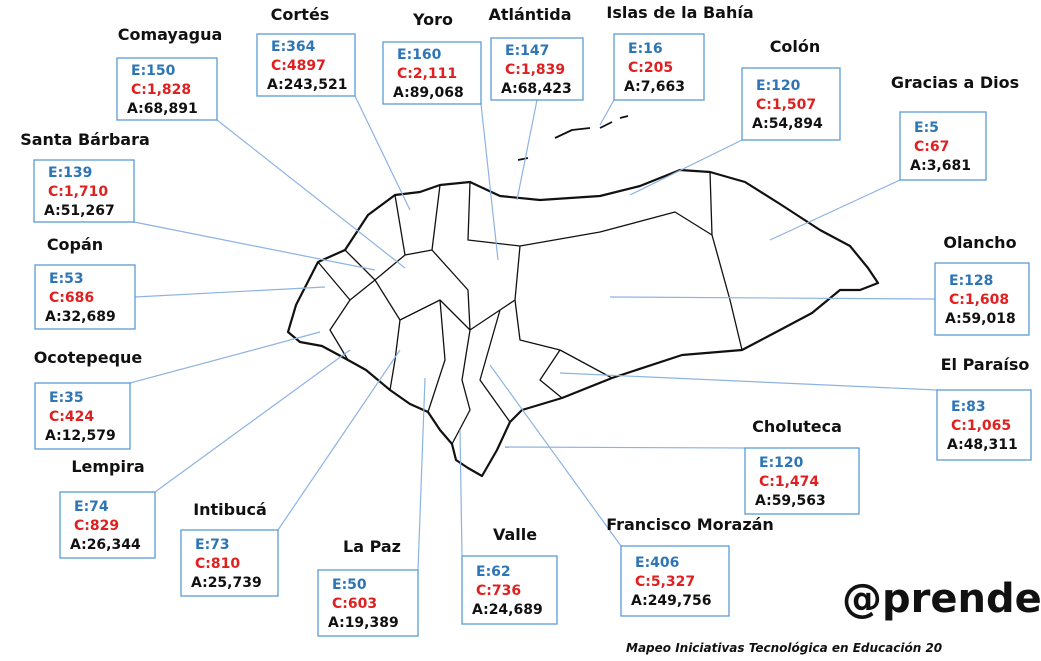 The height and width of the screenshot is (661, 1041). Describe the element at coordinates (968, 407) in the screenshot. I see `schools-count: E:83` at that location.